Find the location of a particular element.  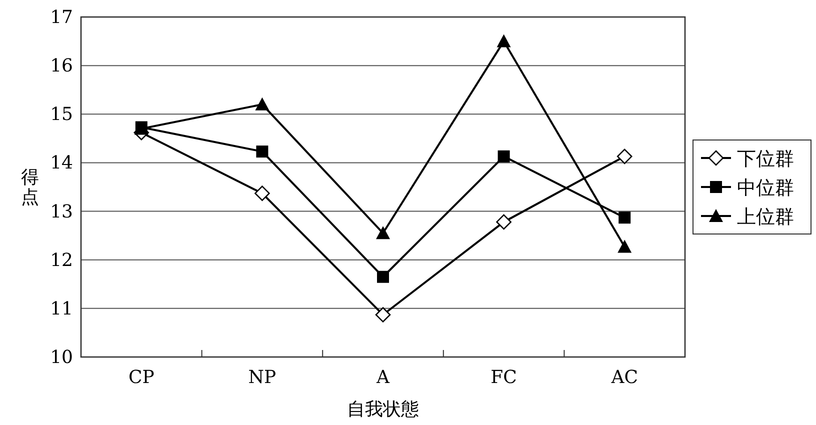

y-tick-label: 16 is located at coordinates (61, 66).